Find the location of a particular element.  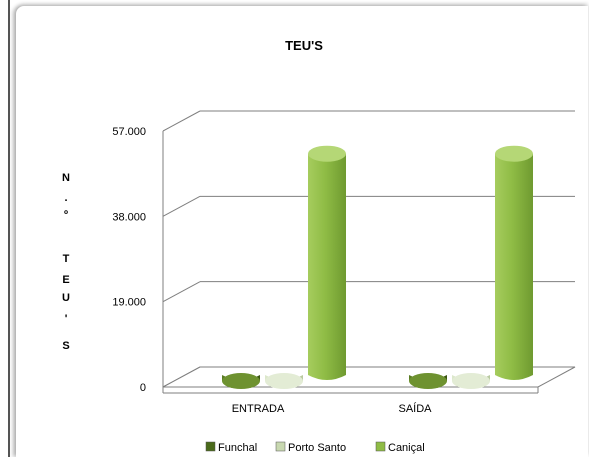

y-tick-label: 57.000 is located at coordinates (129, 132).